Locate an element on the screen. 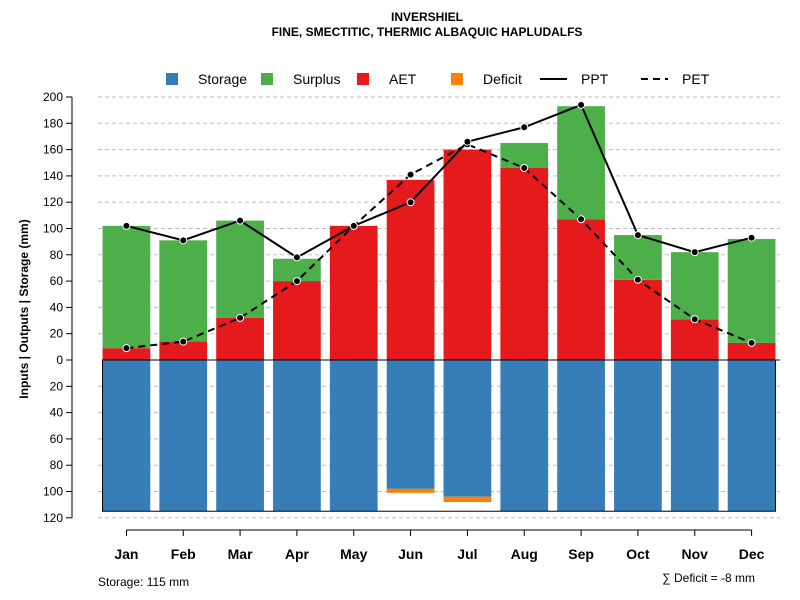  storage-legend-label: Storage is located at coordinates (222, 79).